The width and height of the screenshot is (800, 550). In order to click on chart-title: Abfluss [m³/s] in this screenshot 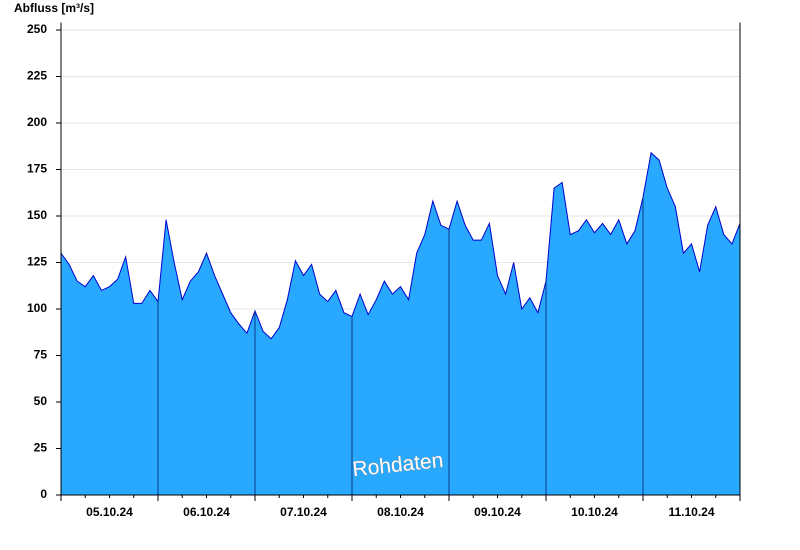, I will do `click(54, 8)`.